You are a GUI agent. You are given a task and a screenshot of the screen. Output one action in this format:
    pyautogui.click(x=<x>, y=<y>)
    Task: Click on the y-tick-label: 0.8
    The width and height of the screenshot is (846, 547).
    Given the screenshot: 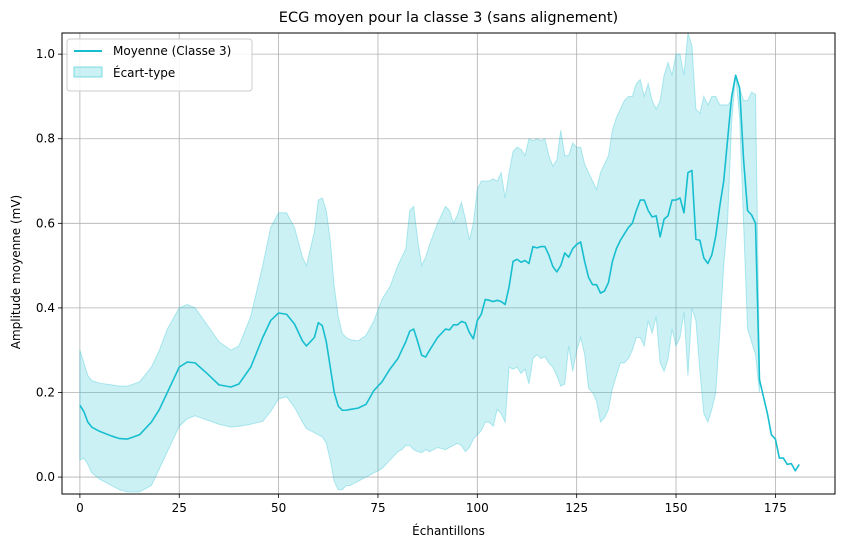 What is the action you would take?
    pyautogui.click(x=45, y=139)
    